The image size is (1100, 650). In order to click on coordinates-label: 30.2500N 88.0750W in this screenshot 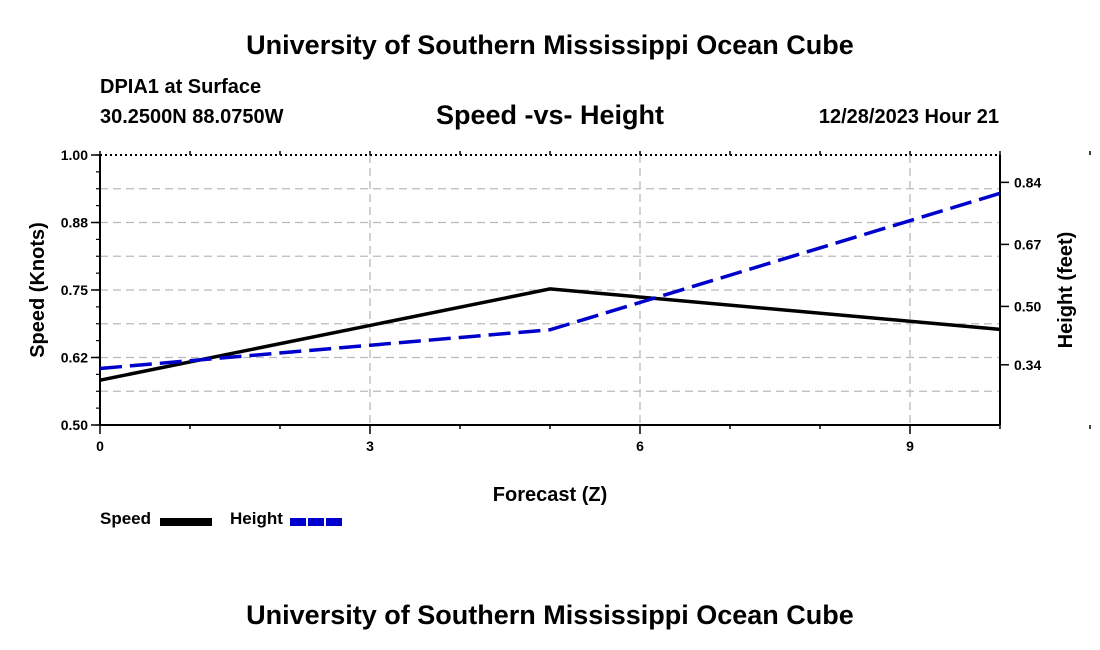, I will do `click(192, 117)`.